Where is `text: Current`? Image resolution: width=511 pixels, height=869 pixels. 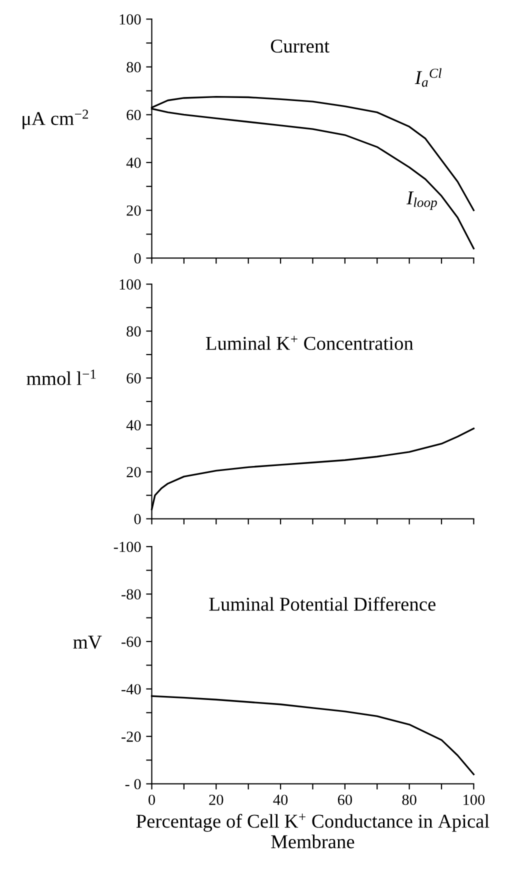
text: Current is located at coordinates (300, 46).